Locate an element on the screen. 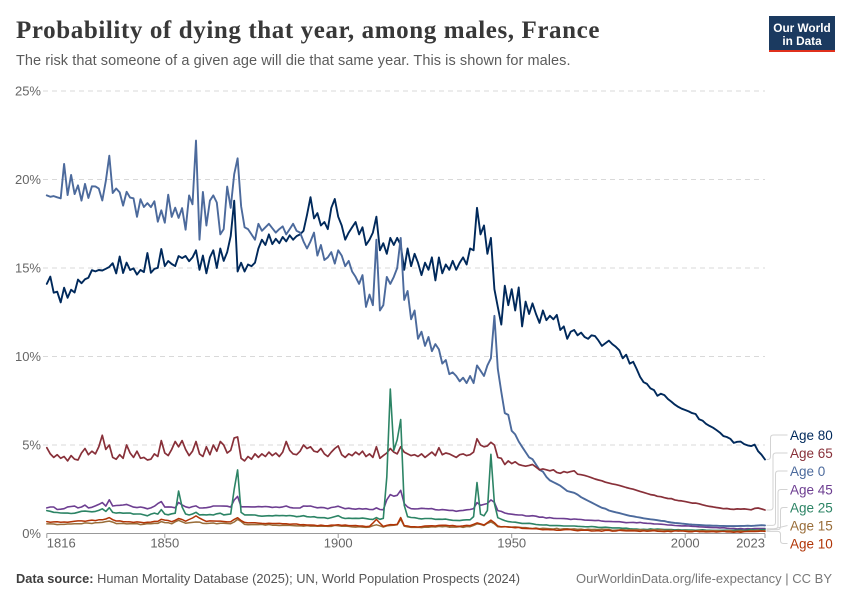 The height and width of the screenshot is (600, 850). svg-text: 15% is located at coordinates (28, 268).